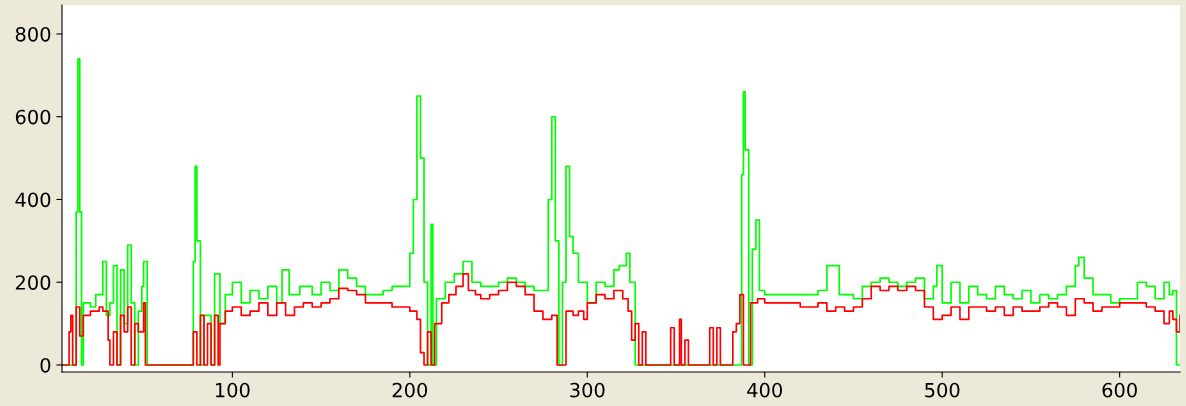  I want to click on x-tick-label: 200, so click(410, 390).